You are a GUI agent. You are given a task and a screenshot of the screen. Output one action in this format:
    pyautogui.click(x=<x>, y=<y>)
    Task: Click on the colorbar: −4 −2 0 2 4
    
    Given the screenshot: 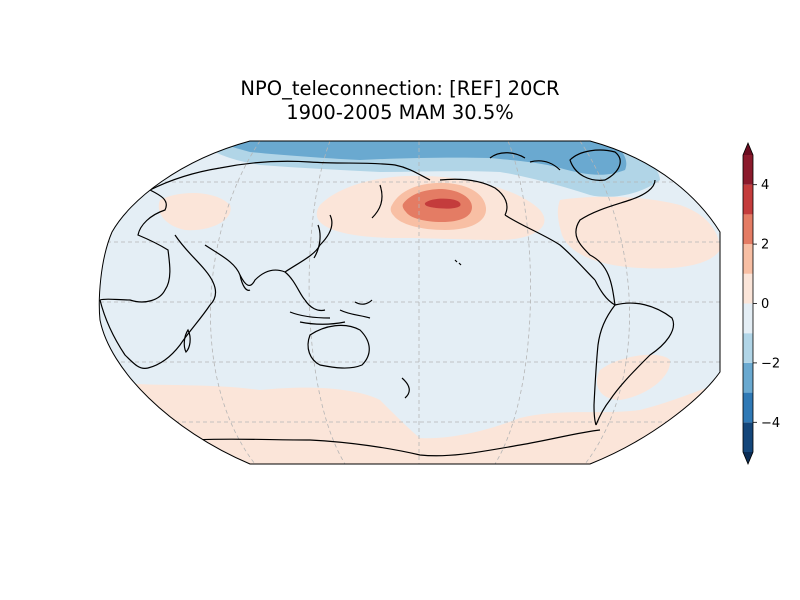 What is the action you would take?
    pyautogui.click(x=761, y=303)
    